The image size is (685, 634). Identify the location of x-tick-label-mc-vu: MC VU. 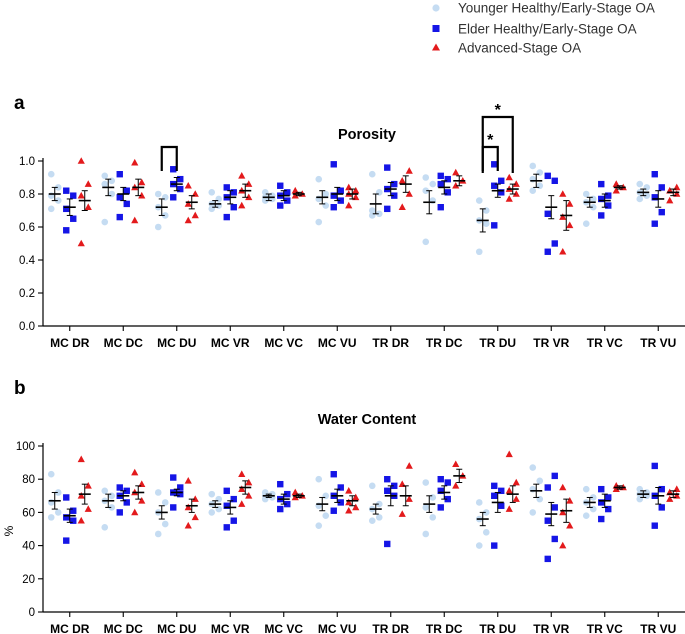
(337, 628).